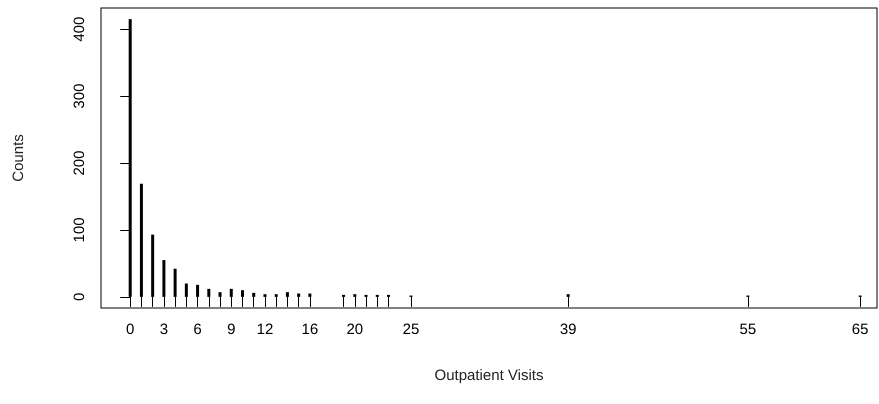  I want to click on x-tick-label: 39, so click(568, 329).